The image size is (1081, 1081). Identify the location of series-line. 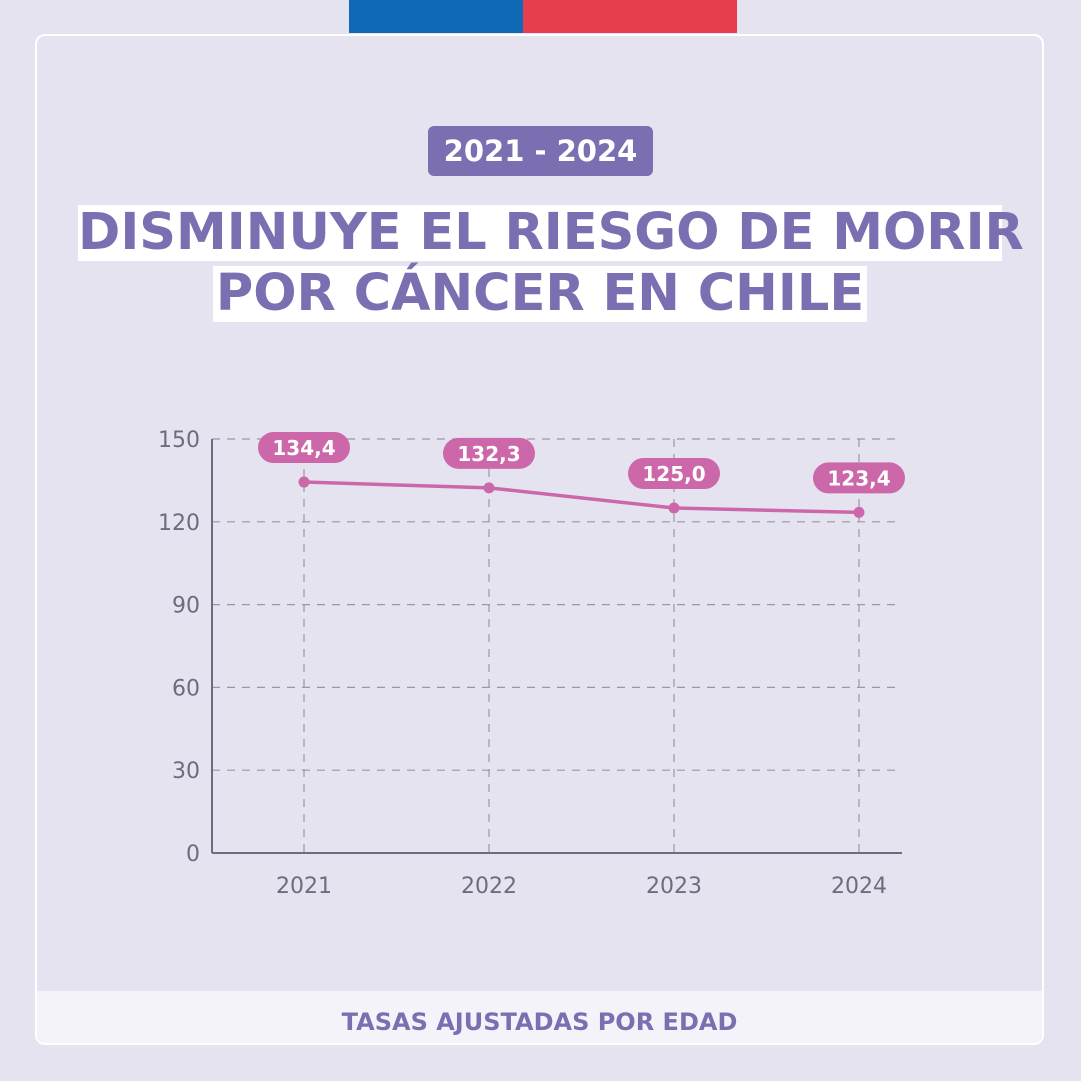
(581, 497).